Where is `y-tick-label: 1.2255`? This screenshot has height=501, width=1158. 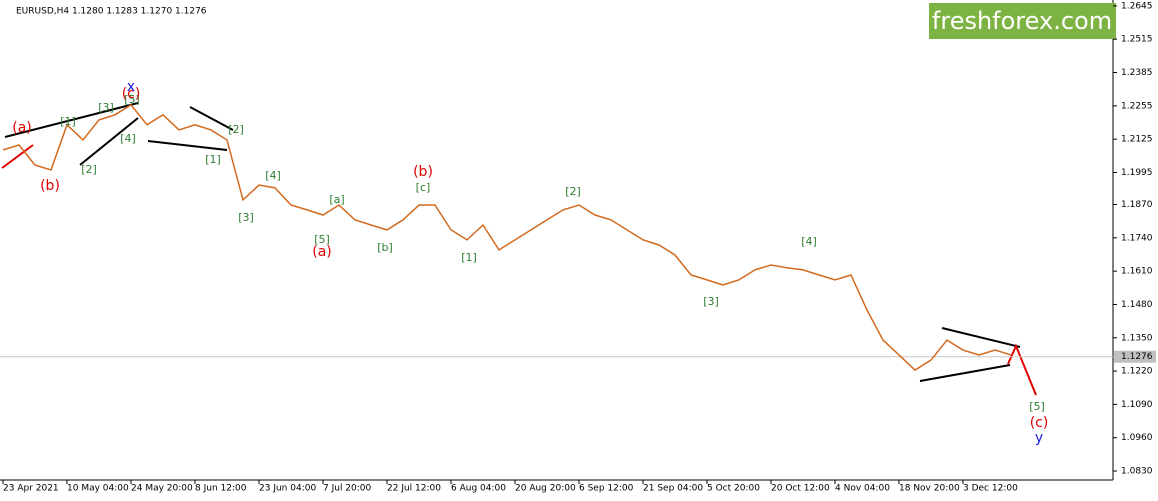
y-tick-label: 1.2255 is located at coordinates (1137, 106).